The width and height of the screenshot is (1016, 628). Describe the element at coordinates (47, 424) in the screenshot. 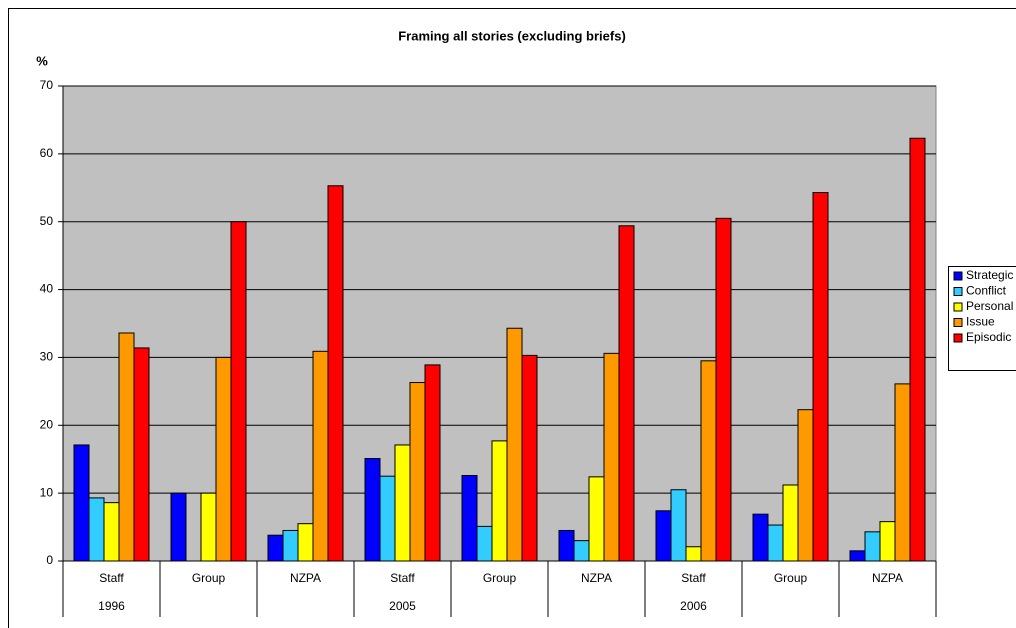

I see `y-tick-label: 20` at that location.